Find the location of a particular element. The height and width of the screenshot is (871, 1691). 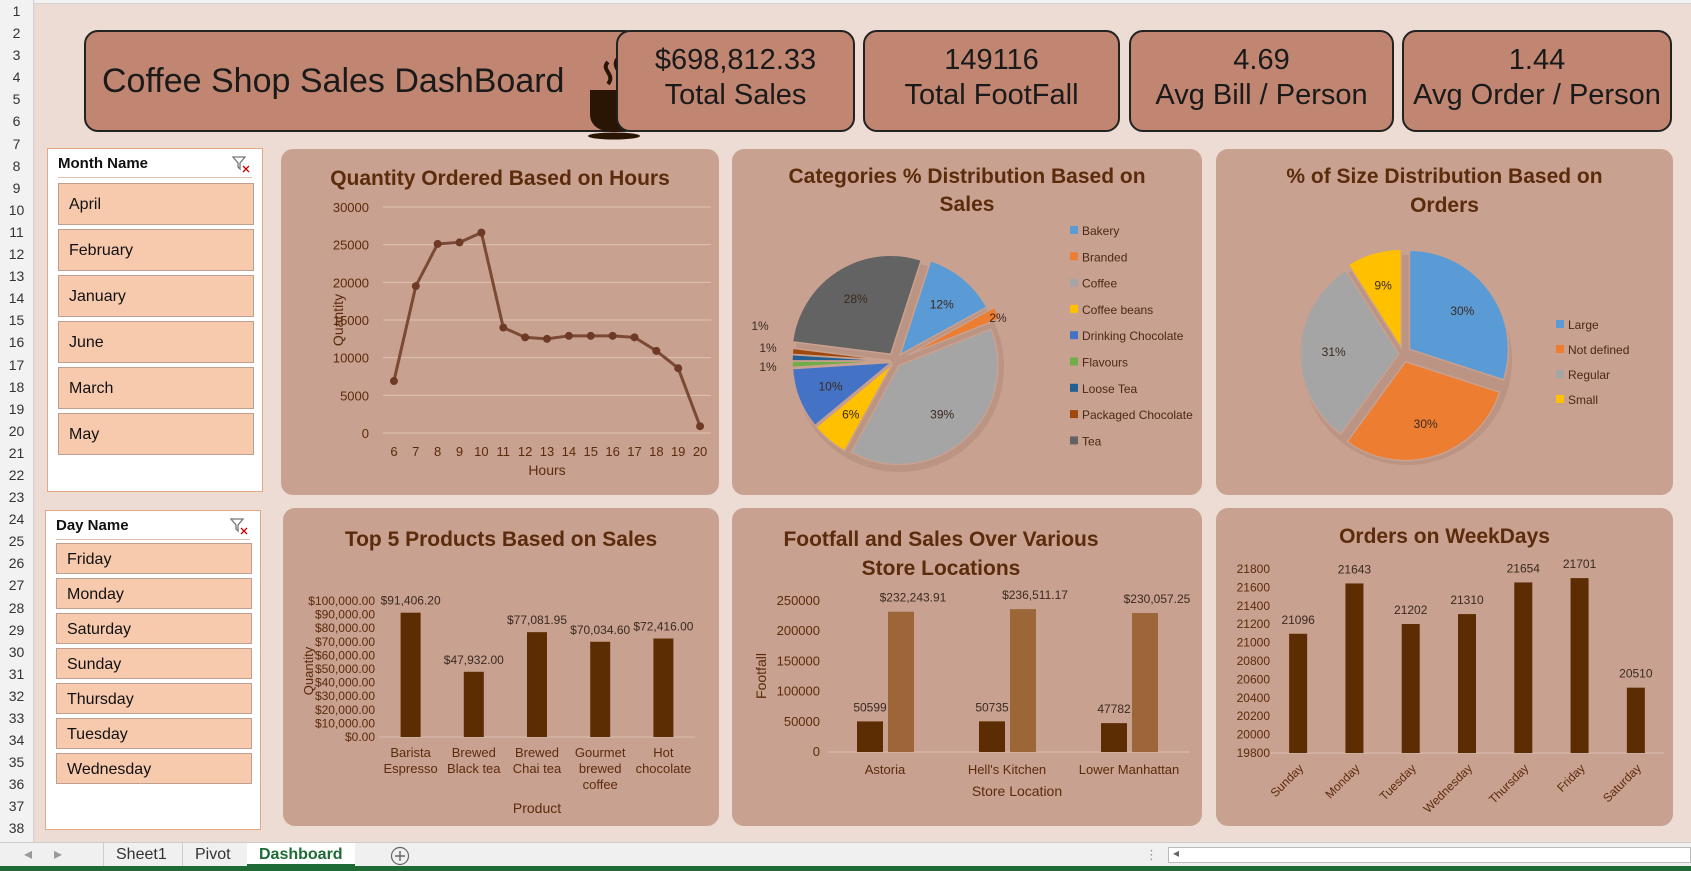

tab-dashboard: Dashboard is located at coordinates (301, 855).